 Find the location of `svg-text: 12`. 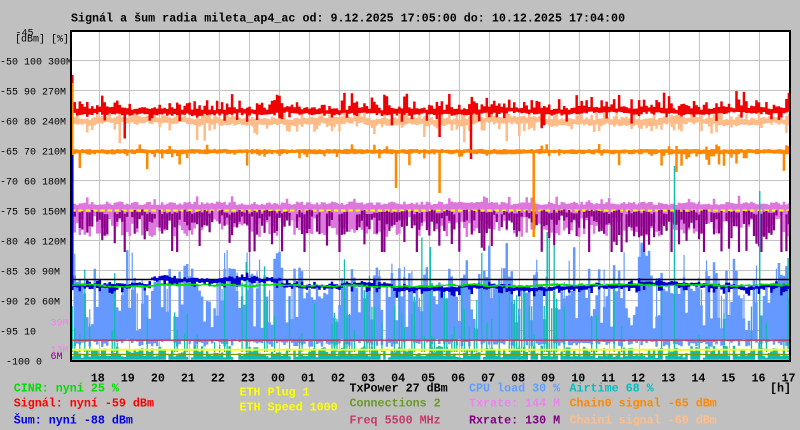

svg-text: 12 is located at coordinates (638, 378).